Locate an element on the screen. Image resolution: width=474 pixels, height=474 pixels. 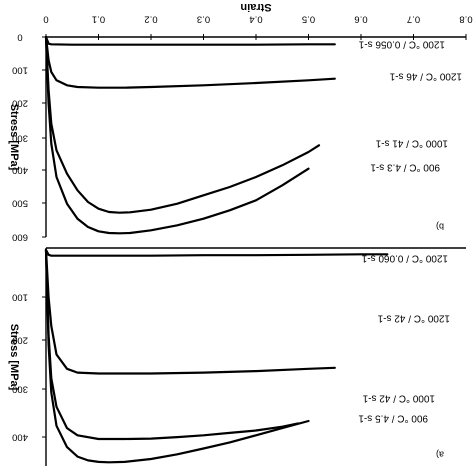
panel-label: a) is located at coordinates (440, 455).